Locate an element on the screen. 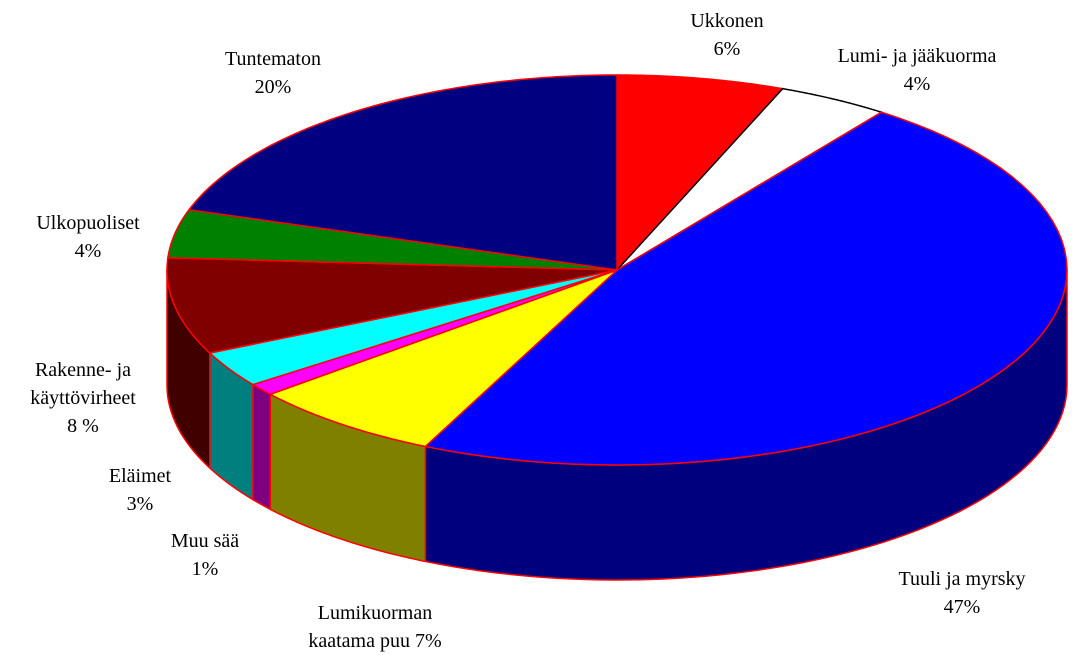  category-label: Tuuli ja myrsky is located at coordinates (962, 579).